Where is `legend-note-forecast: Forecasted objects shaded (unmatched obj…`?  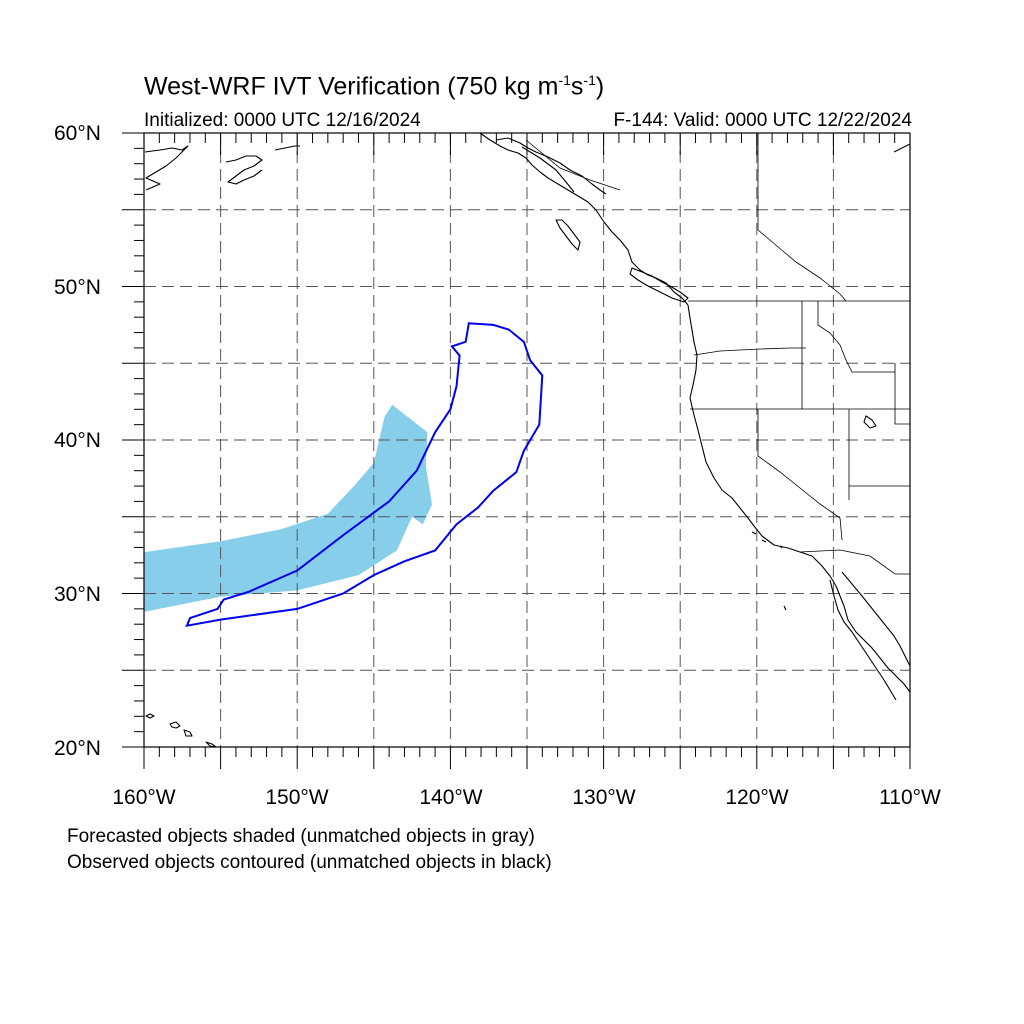
legend-note-forecast: Forecasted objects shaded (unmatched obj… is located at coordinates (301, 836).